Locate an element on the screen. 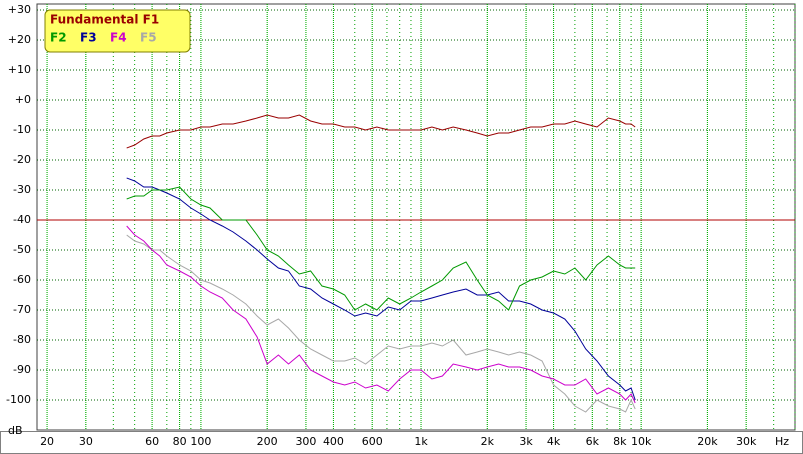 Image resolution: width=803 pixels, height=454 pixels. x-tick-label: 20k is located at coordinates (707, 441).